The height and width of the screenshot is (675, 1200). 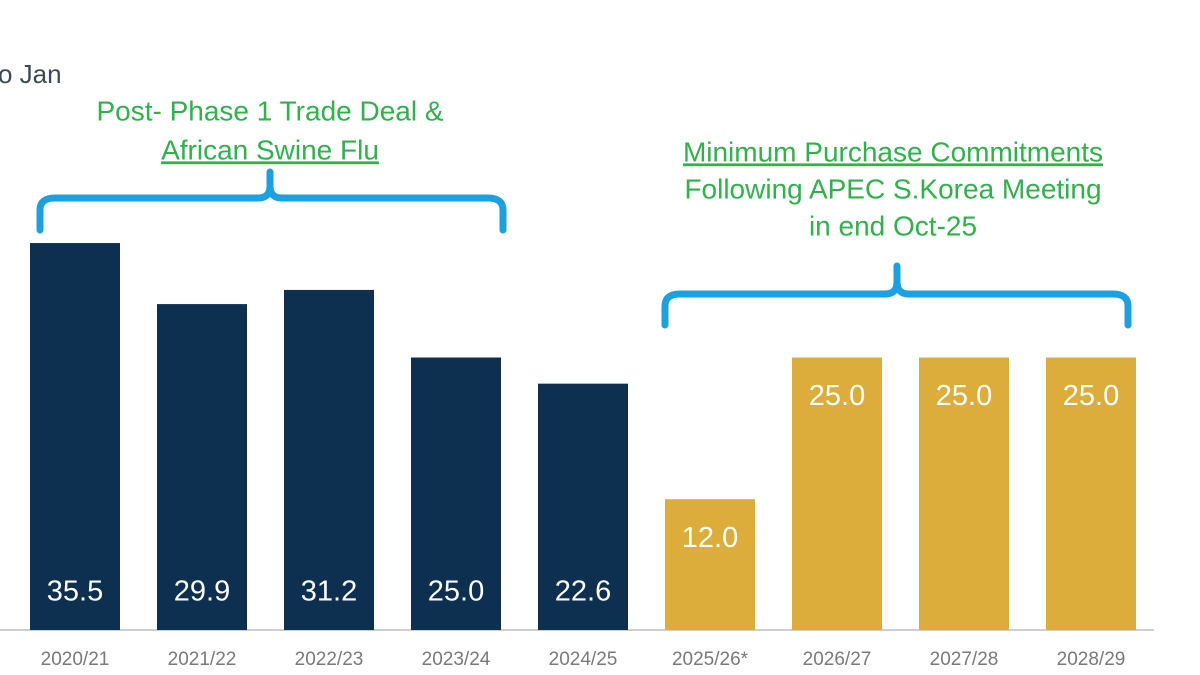 What do you see at coordinates (1091, 659) in the screenshot?
I see `x-tick-label: 2028/29` at bounding box center [1091, 659].